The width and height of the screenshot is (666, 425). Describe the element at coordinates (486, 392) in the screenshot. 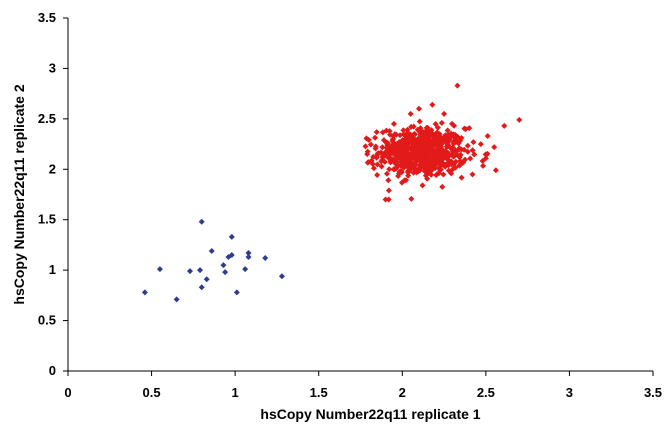

I see `x-tick-label: 2.5` at that location.